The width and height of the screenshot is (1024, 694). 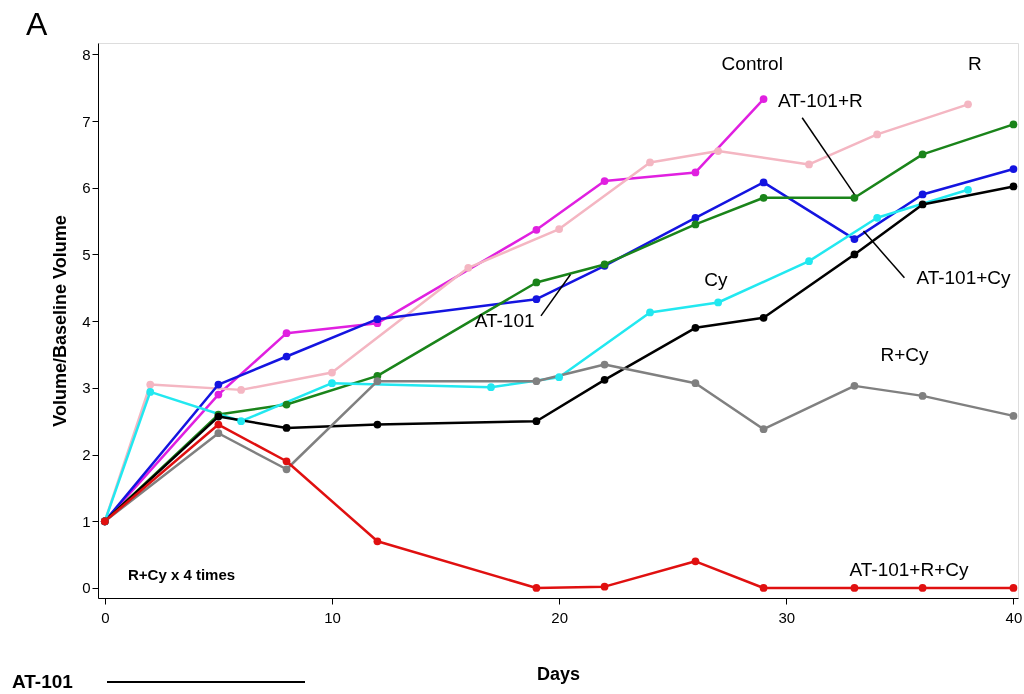 What do you see at coordinates (964, 277) in the screenshot?
I see `text: AT-101+Cy` at bounding box center [964, 277].